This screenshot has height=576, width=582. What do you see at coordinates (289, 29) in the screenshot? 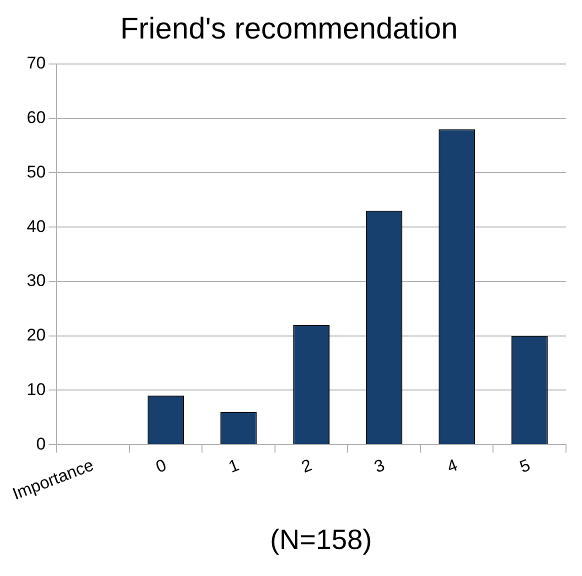
I see `chart-title: Friend's recommendation` at bounding box center [289, 29].